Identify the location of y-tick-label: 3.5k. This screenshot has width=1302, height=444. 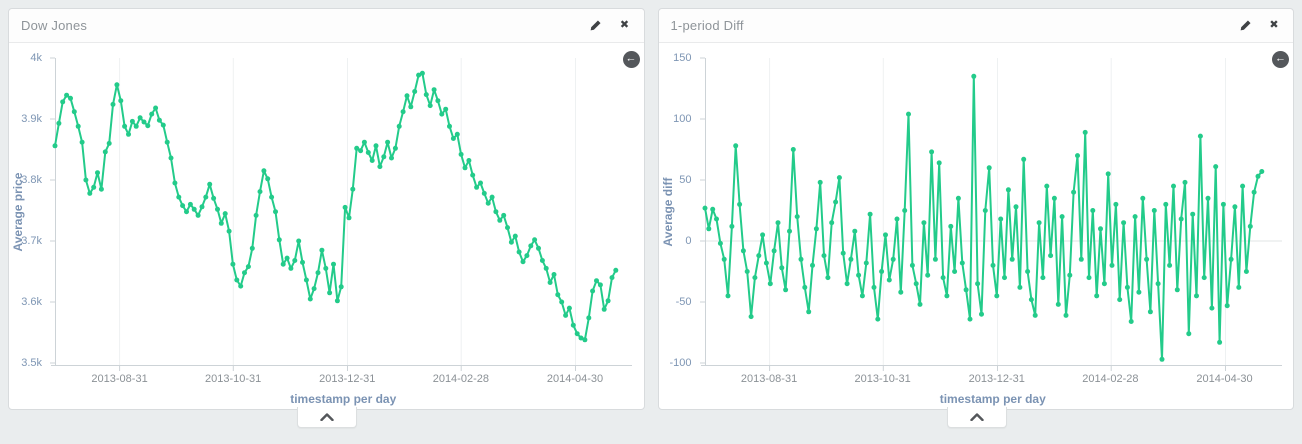
(31, 363).